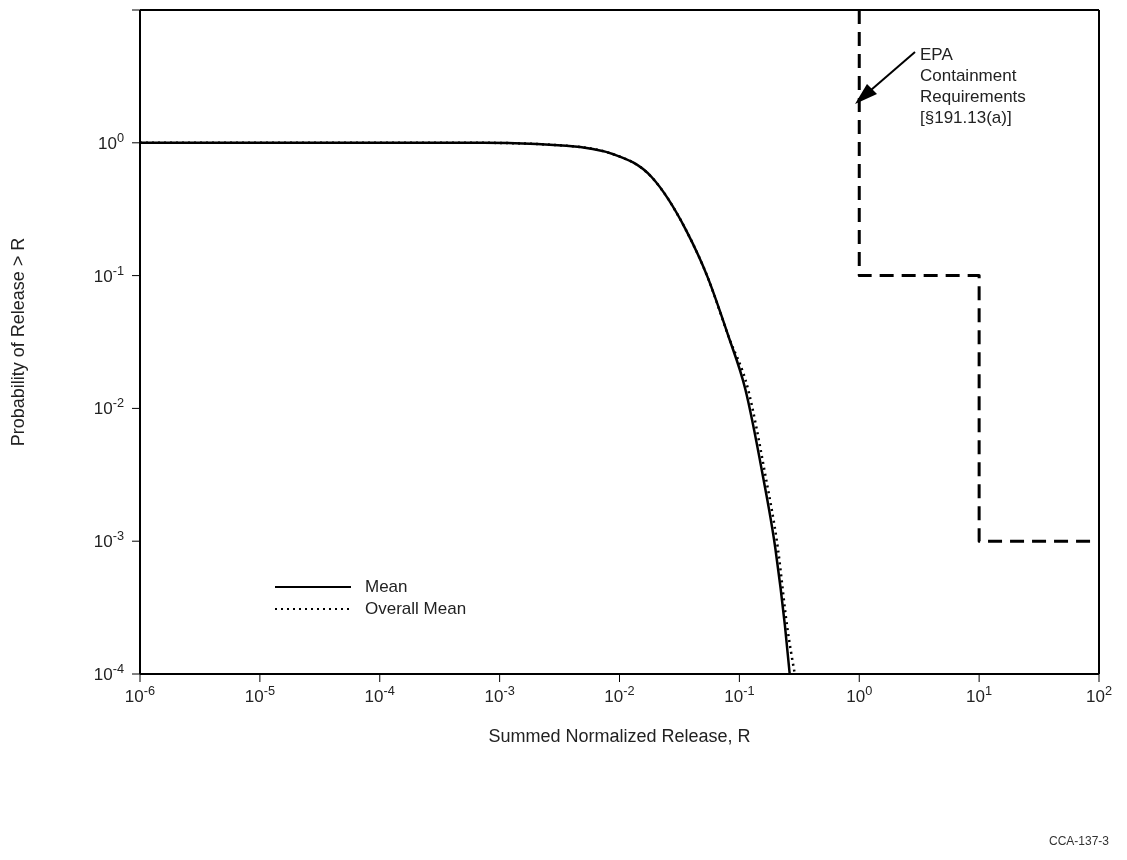 The image size is (1127, 860). Describe the element at coordinates (499, 694) in the screenshot. I see `x-tick-label: 10$^{-3}$` at that location.